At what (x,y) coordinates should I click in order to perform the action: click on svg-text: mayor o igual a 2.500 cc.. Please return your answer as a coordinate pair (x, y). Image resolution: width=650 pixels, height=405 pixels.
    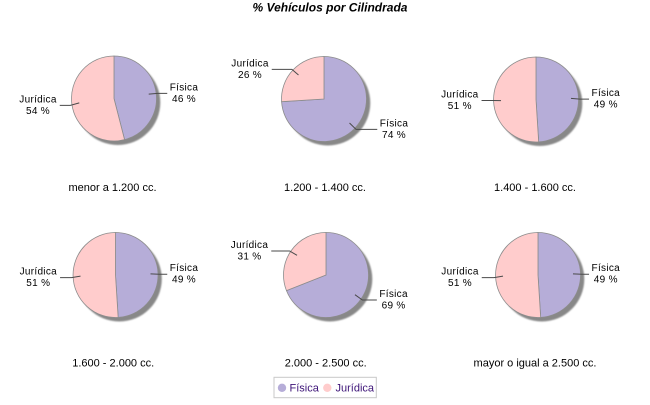
    Looking at the image, I should click on (535, 363).